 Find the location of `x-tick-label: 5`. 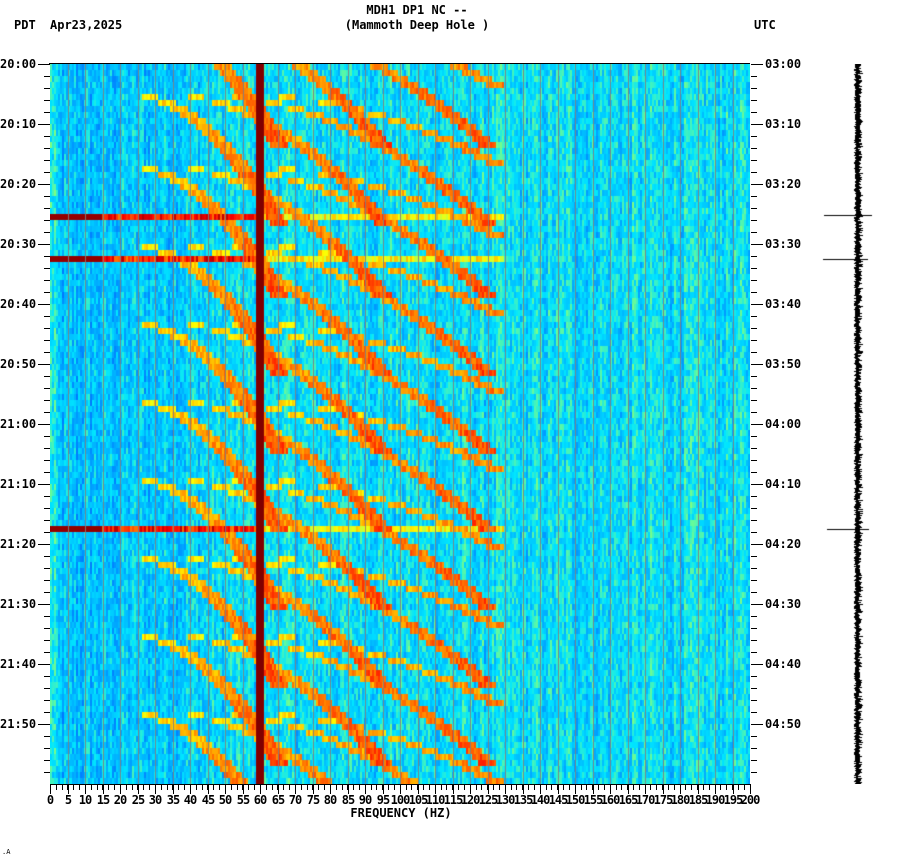

x-tick-label: 5 is located at coordinates (68, 800).